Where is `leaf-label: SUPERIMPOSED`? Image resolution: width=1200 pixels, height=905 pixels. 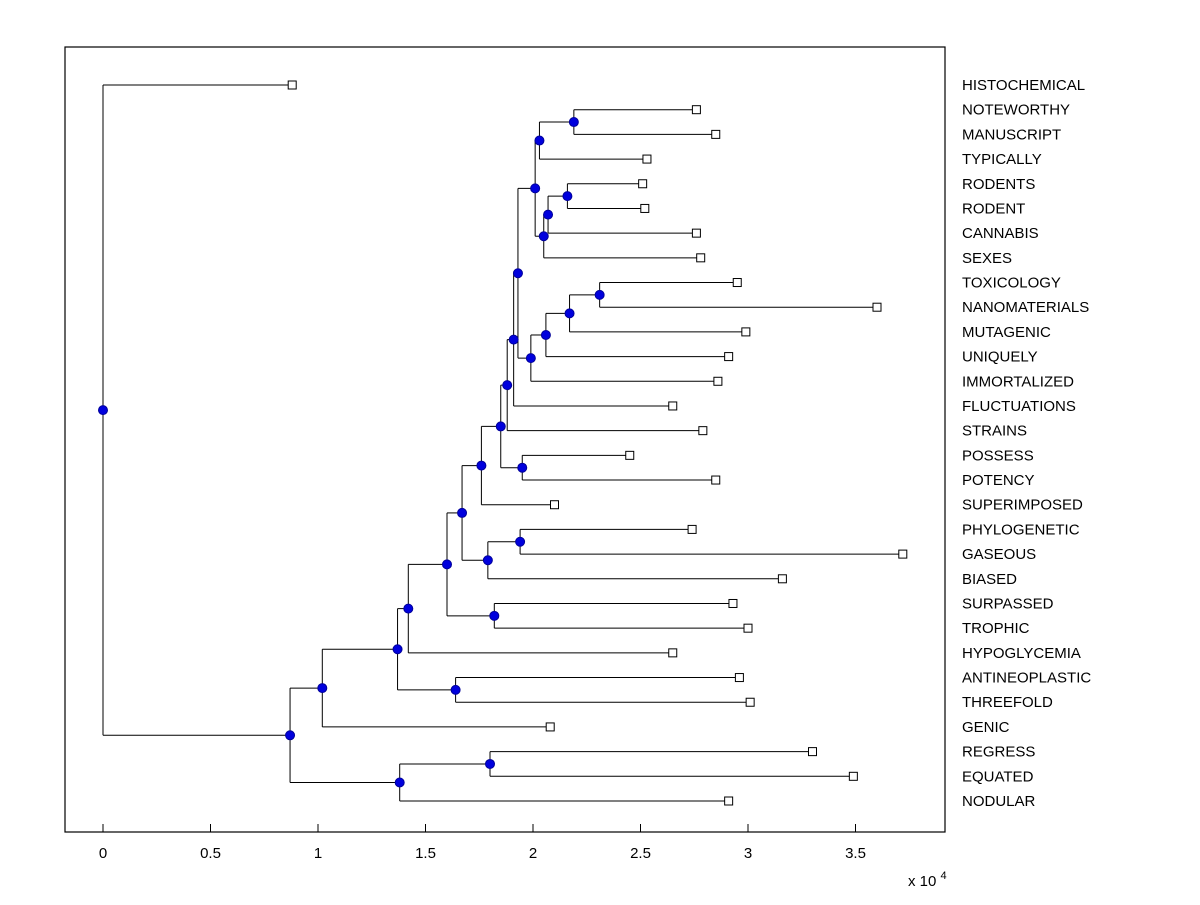 leaf-label: SUPERIMPOSED is located at coordinates (1022, 505).